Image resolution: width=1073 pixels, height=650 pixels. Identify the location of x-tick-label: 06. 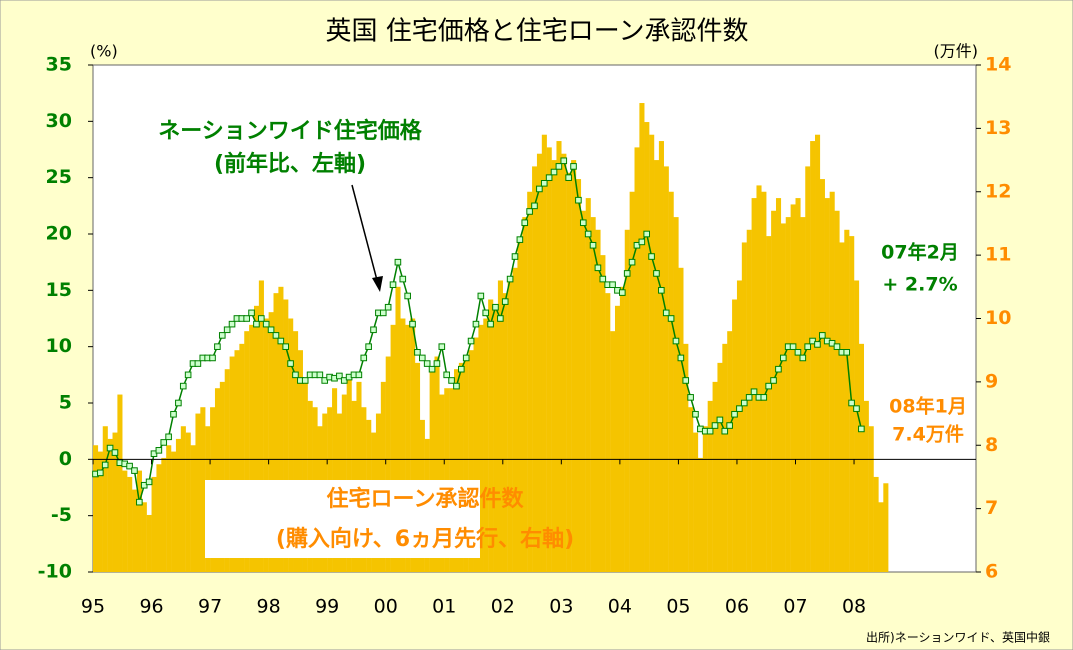
(737, 607).